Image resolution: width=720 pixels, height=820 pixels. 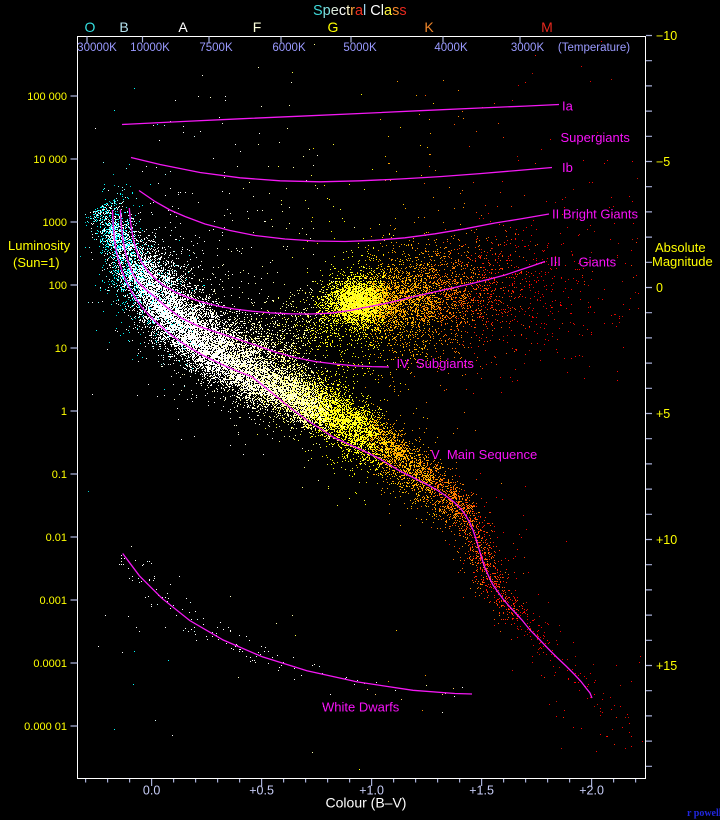 I want to click on svg-text: Ib, so click(x=567, y=167).